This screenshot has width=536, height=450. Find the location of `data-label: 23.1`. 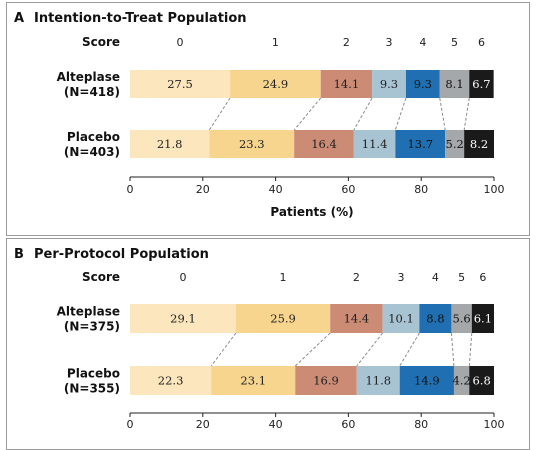

data-label: 23.1 is located at coordinates (253, 381).